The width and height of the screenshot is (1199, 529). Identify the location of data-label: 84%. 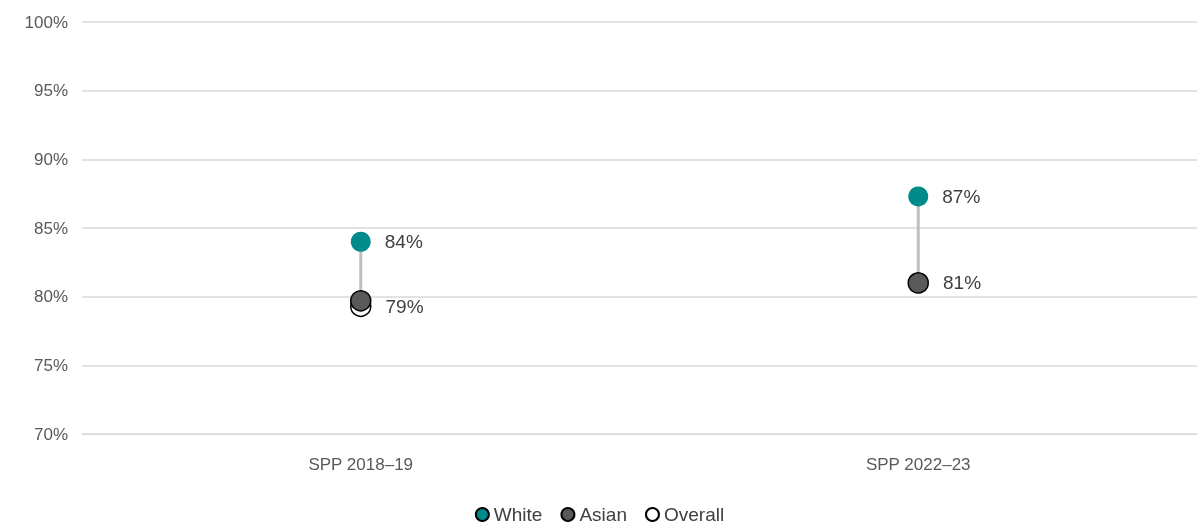
(403, 242).